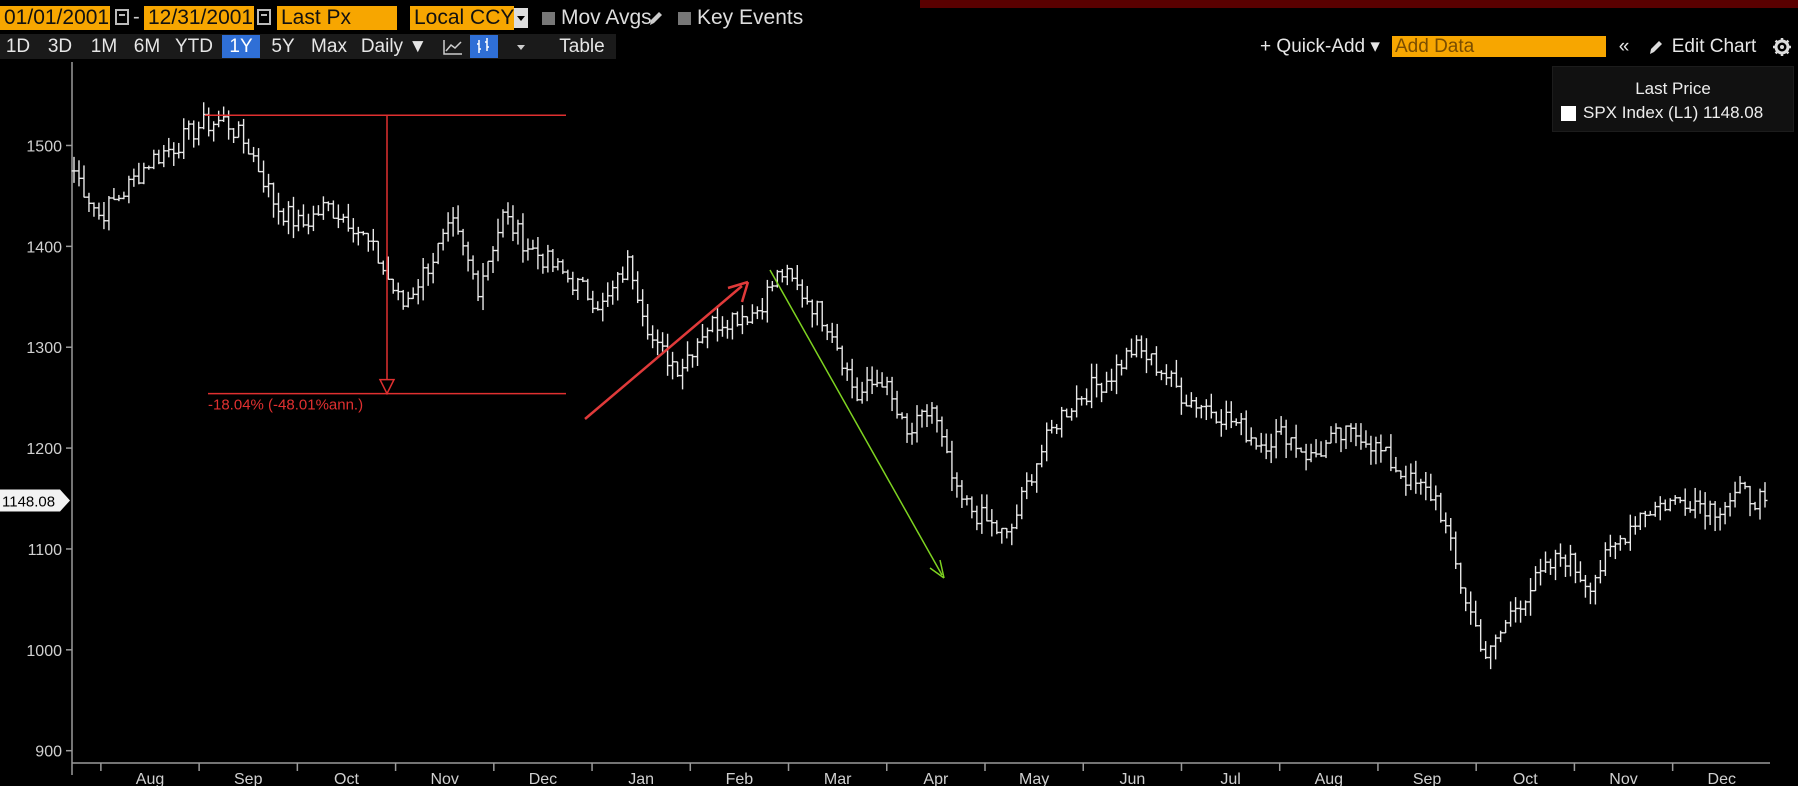  Describe the element at coordinates (667, 350) in the screenshot. I see `up-trend-arrow` at that location.